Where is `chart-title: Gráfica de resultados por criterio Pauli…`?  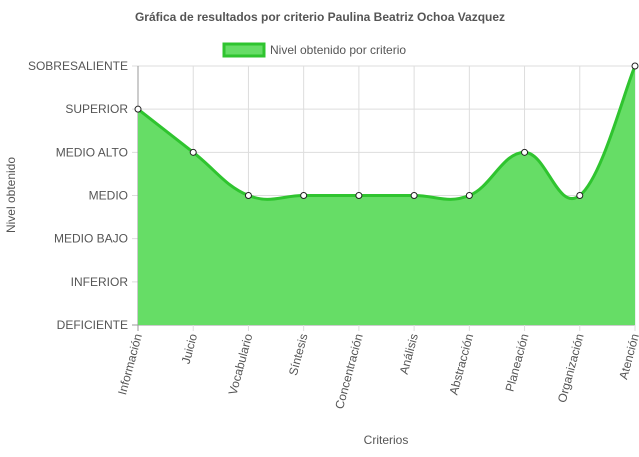 chart-title: Gráfica de resultados por criterio Pauli… is located at coordinates (320, 17).